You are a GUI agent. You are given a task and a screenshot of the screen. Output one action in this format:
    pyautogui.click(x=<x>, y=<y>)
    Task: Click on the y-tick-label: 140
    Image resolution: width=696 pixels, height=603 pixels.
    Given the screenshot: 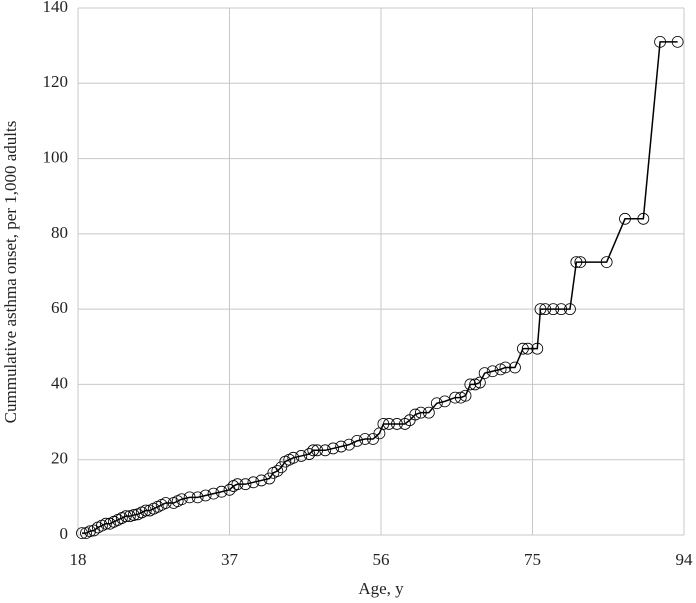 What is the action you would take?
    pyautogui.click(x=56, y=8)
    